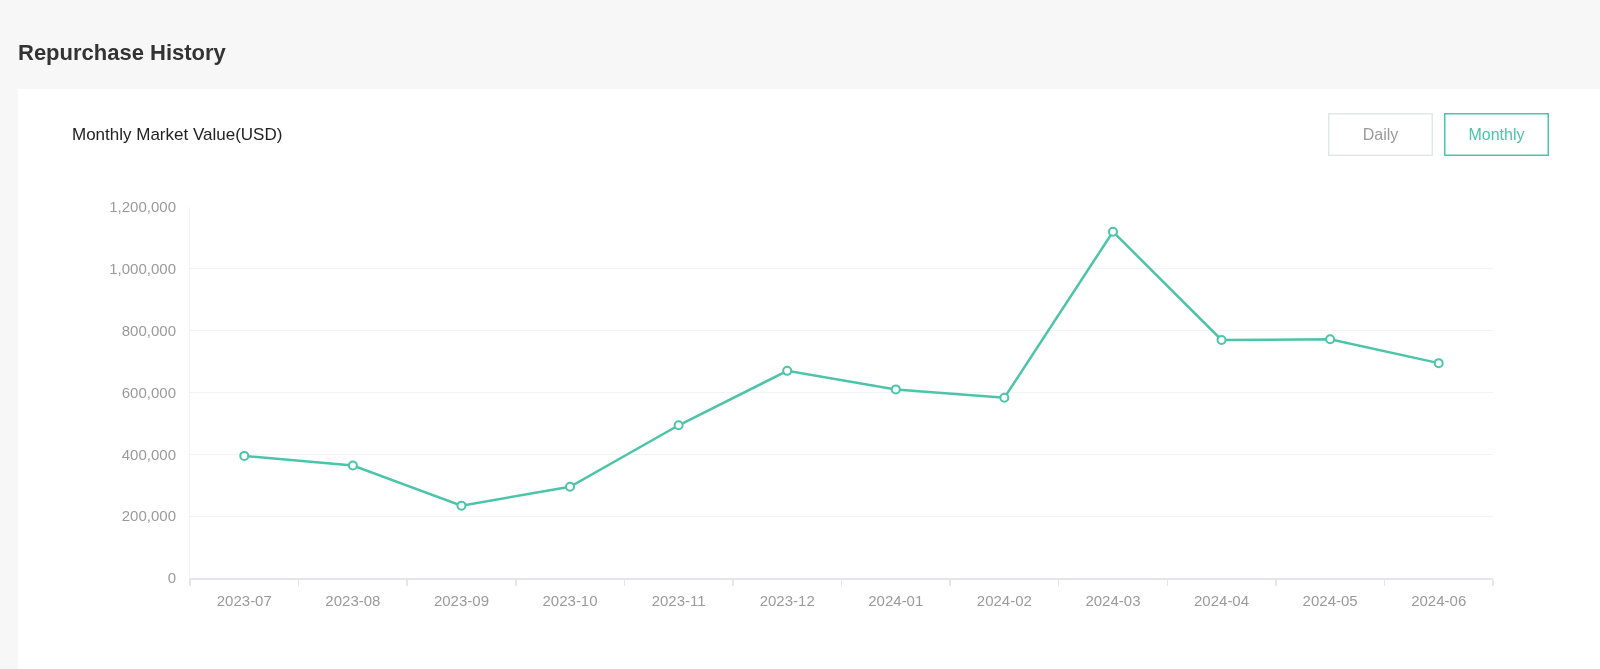  What do you see at coordinates (1222, 600) in the screenshot?
I see `x-tick-label: 2024-04` at bounding box center [1222, 600].